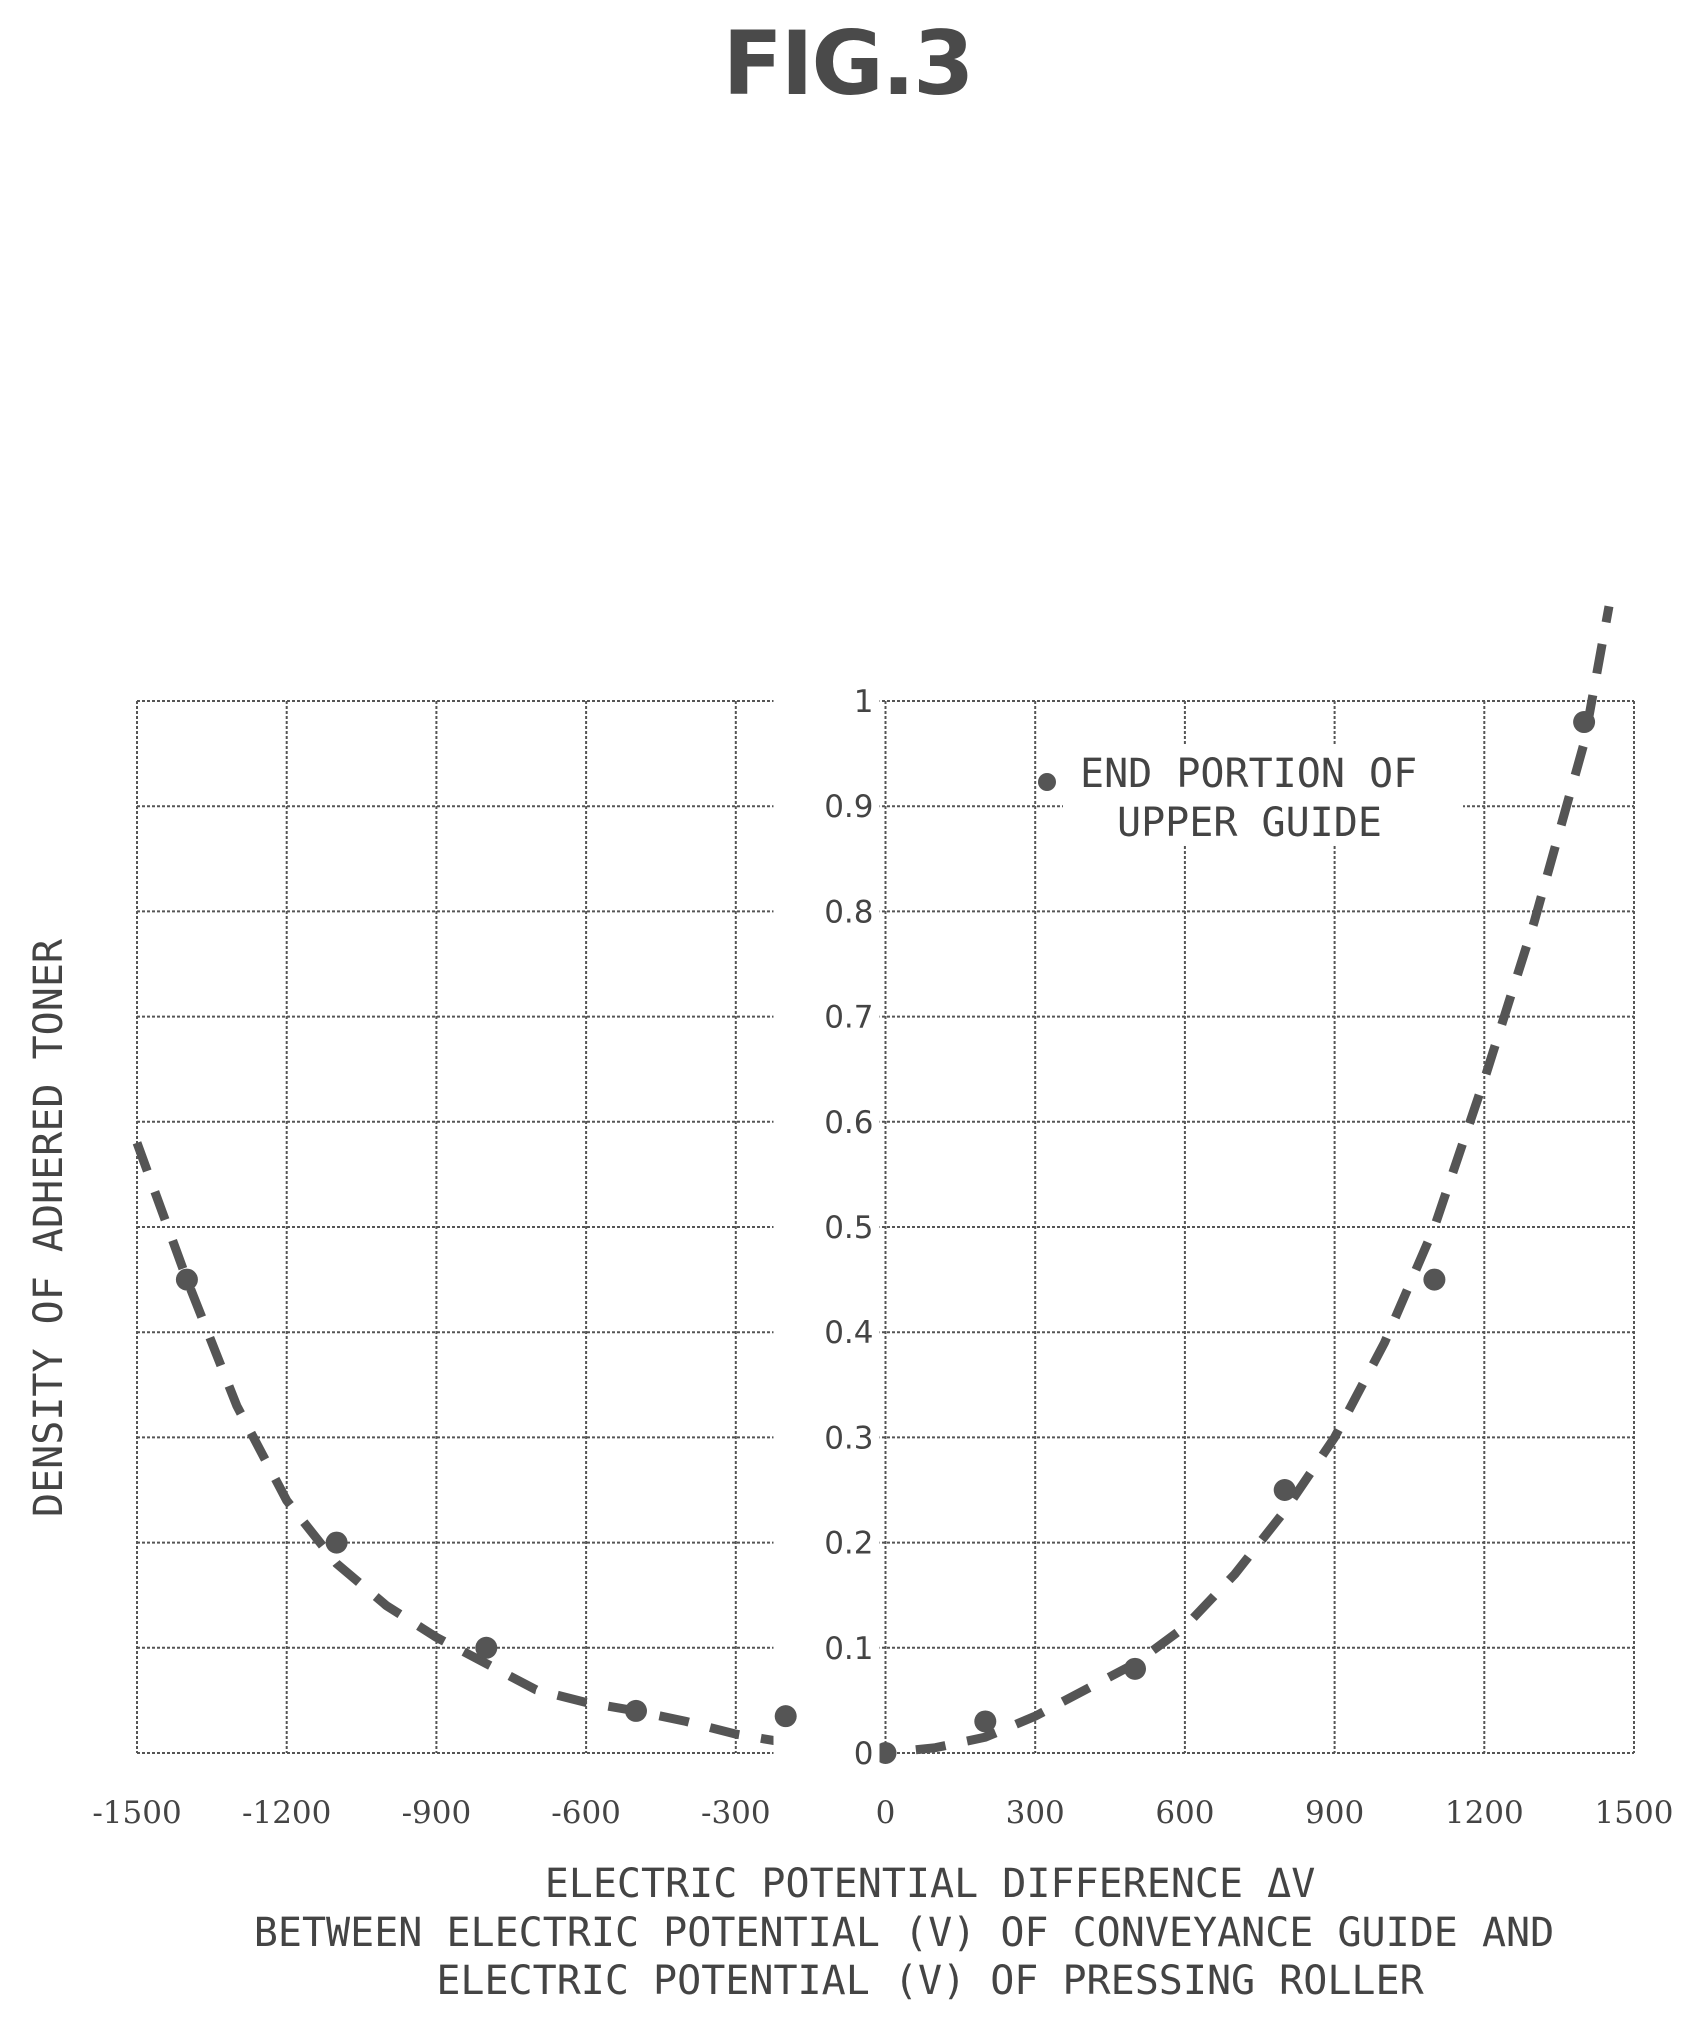 The image size is (1695, 2021). I want to click on y-tick-labels: 0 0.1 0.2 0.3 0.4 0.5 0.6 0.7 0.8 0.9 1, so click(826, 1227).